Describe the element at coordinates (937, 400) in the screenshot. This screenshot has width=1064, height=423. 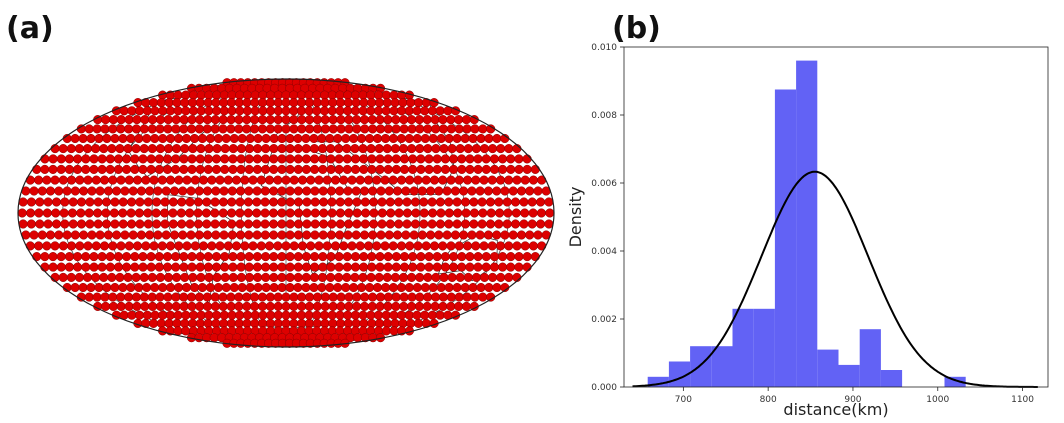
I see `x-tick-label: 1000` at that location.